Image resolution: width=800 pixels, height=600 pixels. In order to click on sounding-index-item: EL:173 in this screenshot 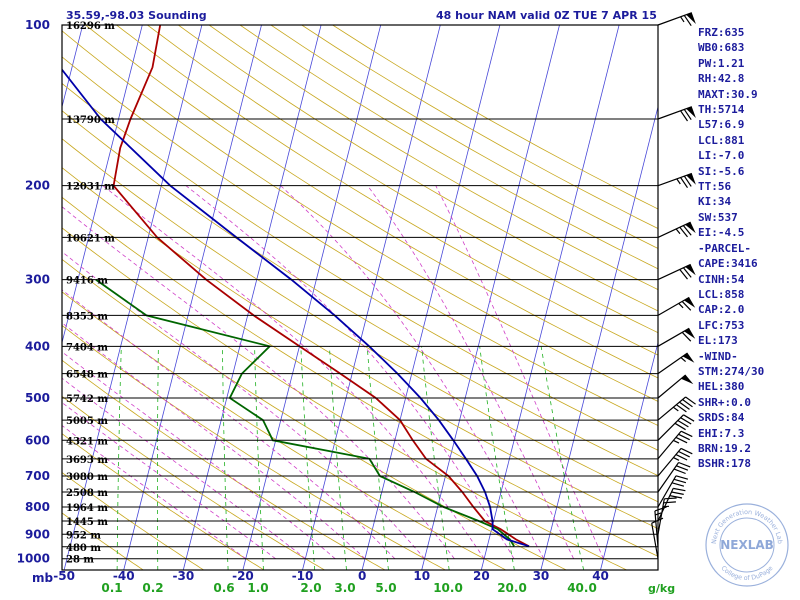, I will do `click(718, 341)`.